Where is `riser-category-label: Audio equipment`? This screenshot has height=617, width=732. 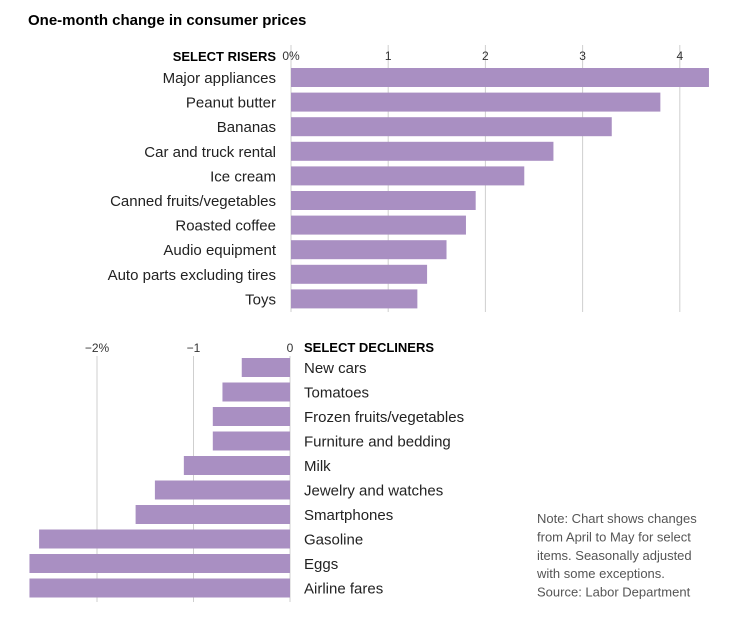 riser-category-label: Audio equipment is located at coordinates (219, 250).